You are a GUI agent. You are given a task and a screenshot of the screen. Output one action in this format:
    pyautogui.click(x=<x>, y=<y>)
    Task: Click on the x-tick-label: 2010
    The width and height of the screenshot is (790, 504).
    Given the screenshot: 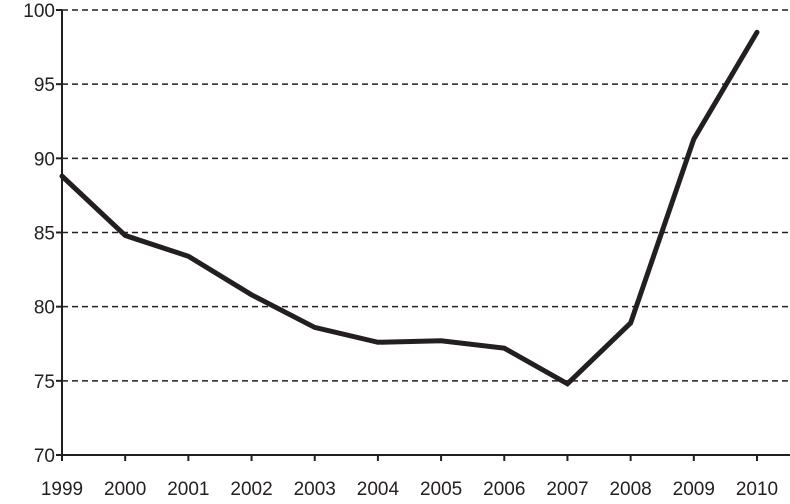 What is the action you would take?
    pyautogui.click(x=757, y=489)
    